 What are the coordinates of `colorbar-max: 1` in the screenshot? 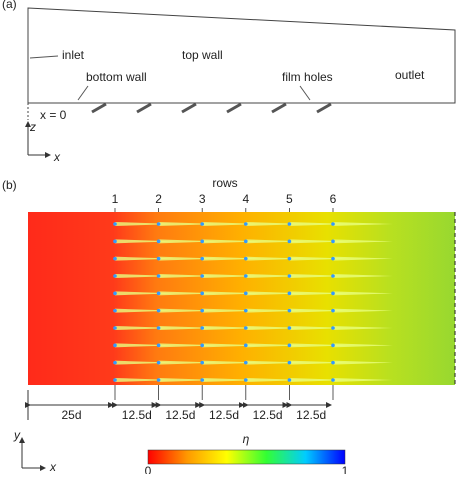 It's located at (345, 469).